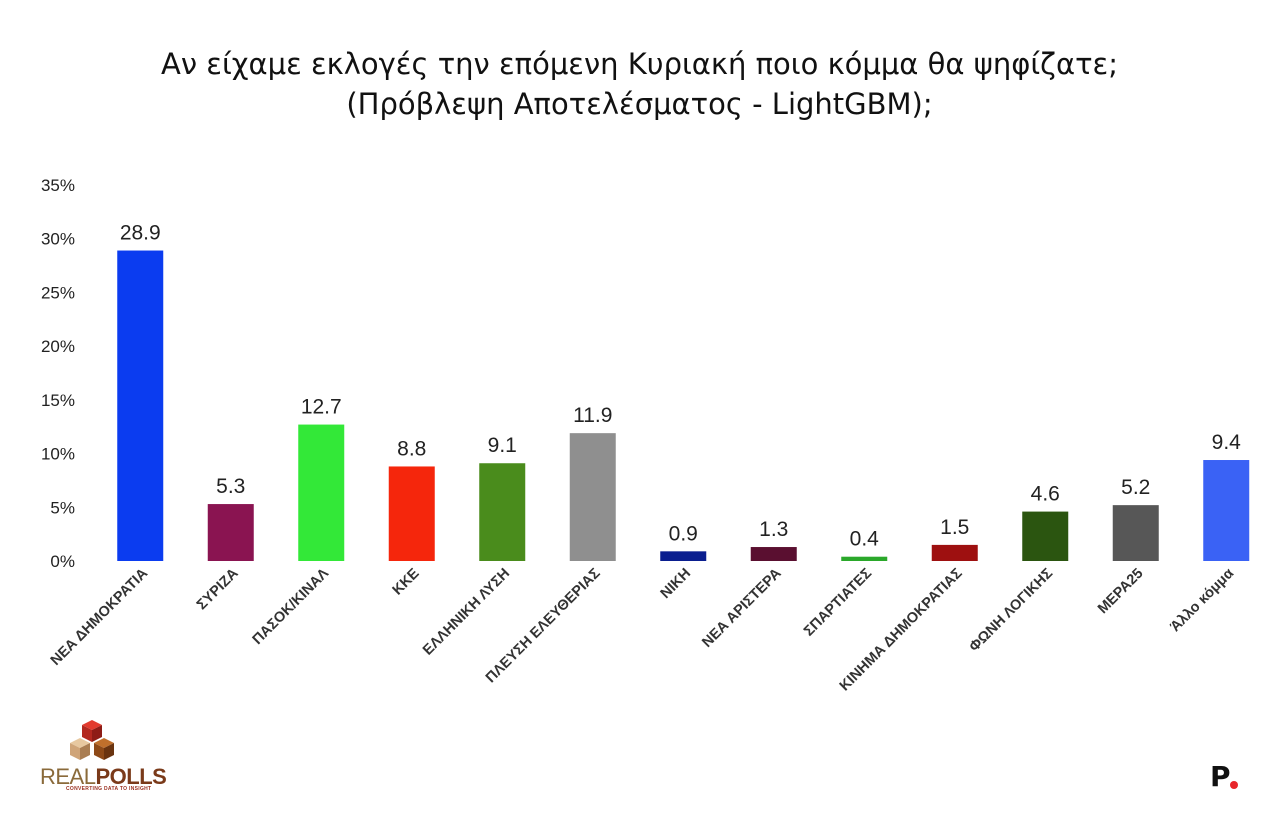  I want to click on y-tick-label: 30%, so click(58, 239).